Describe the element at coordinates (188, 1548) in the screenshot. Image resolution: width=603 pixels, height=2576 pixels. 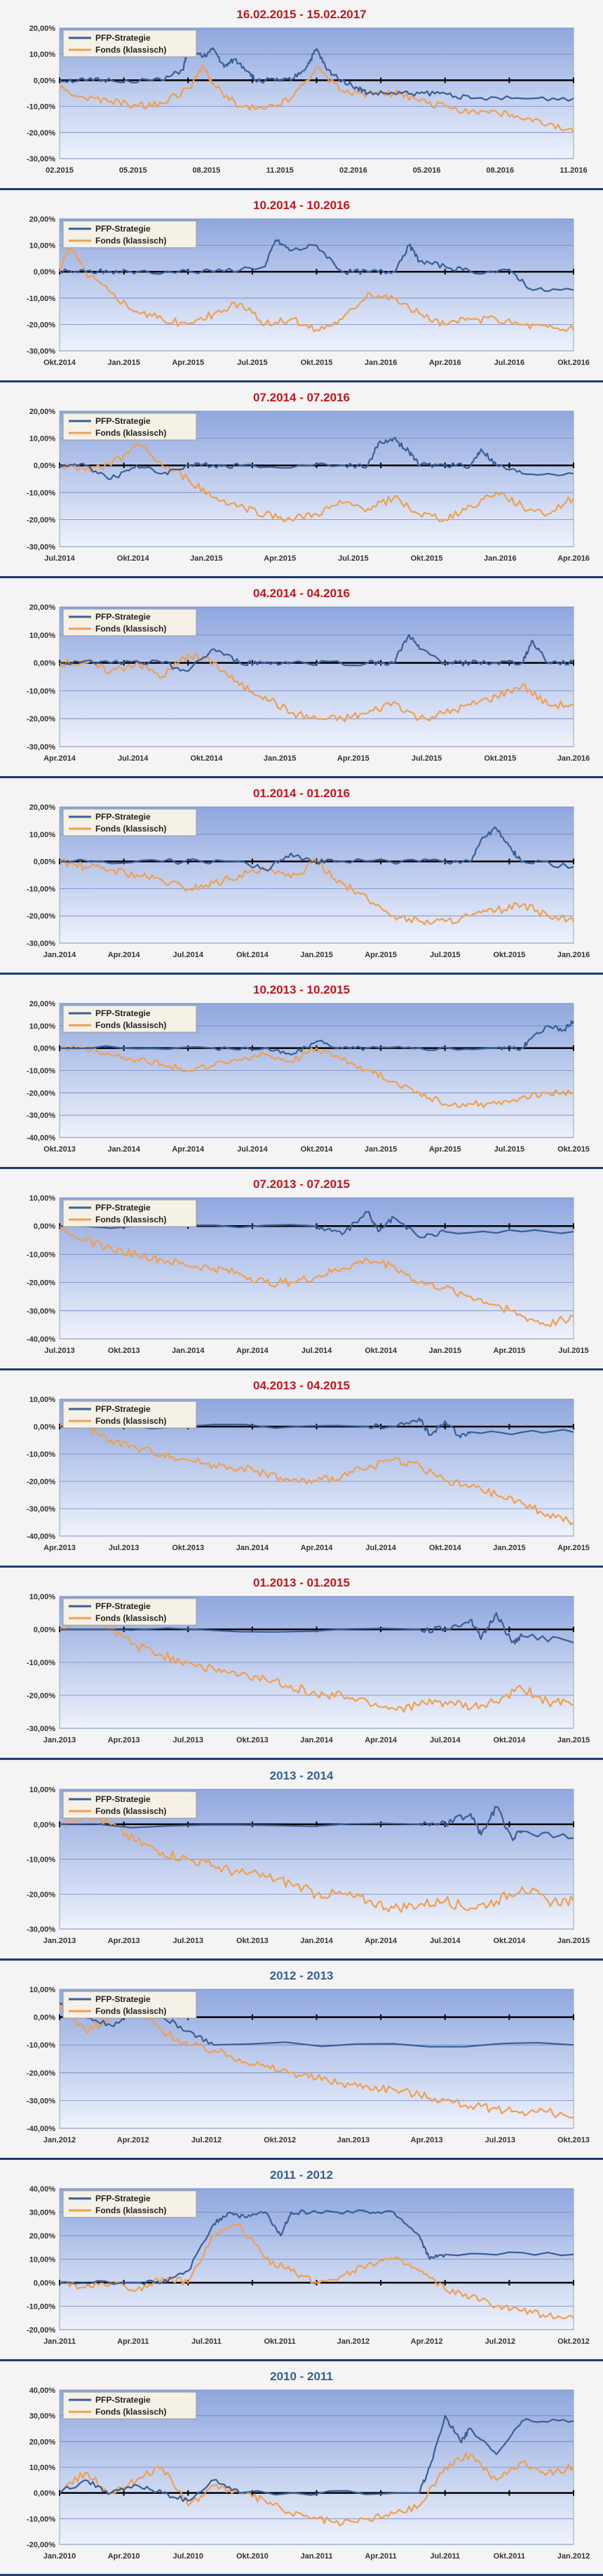
I see `x-tick-label: Okt.2013` at that location.